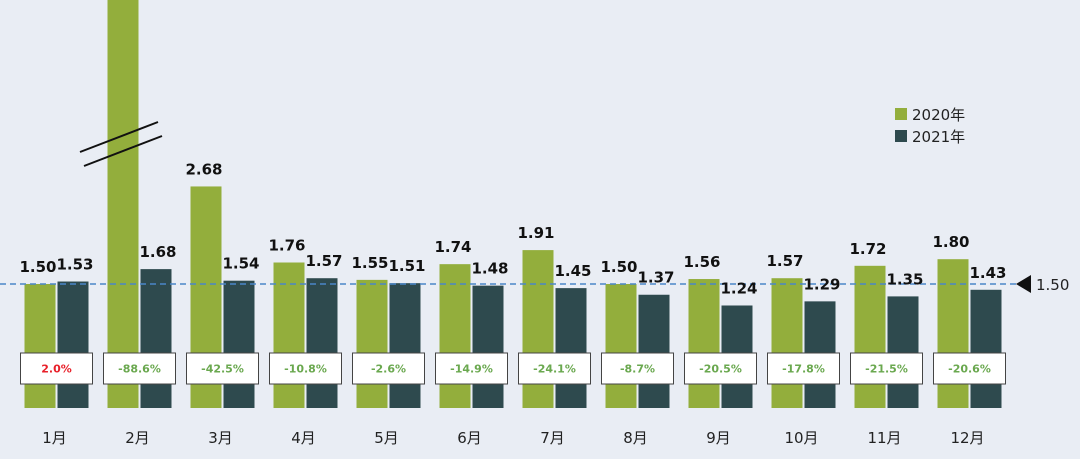  What do you see at coordinates (738, 288) in the screenshot?
I see `bar-label-2021-9: 1.24` at bounding box center [738, 288].